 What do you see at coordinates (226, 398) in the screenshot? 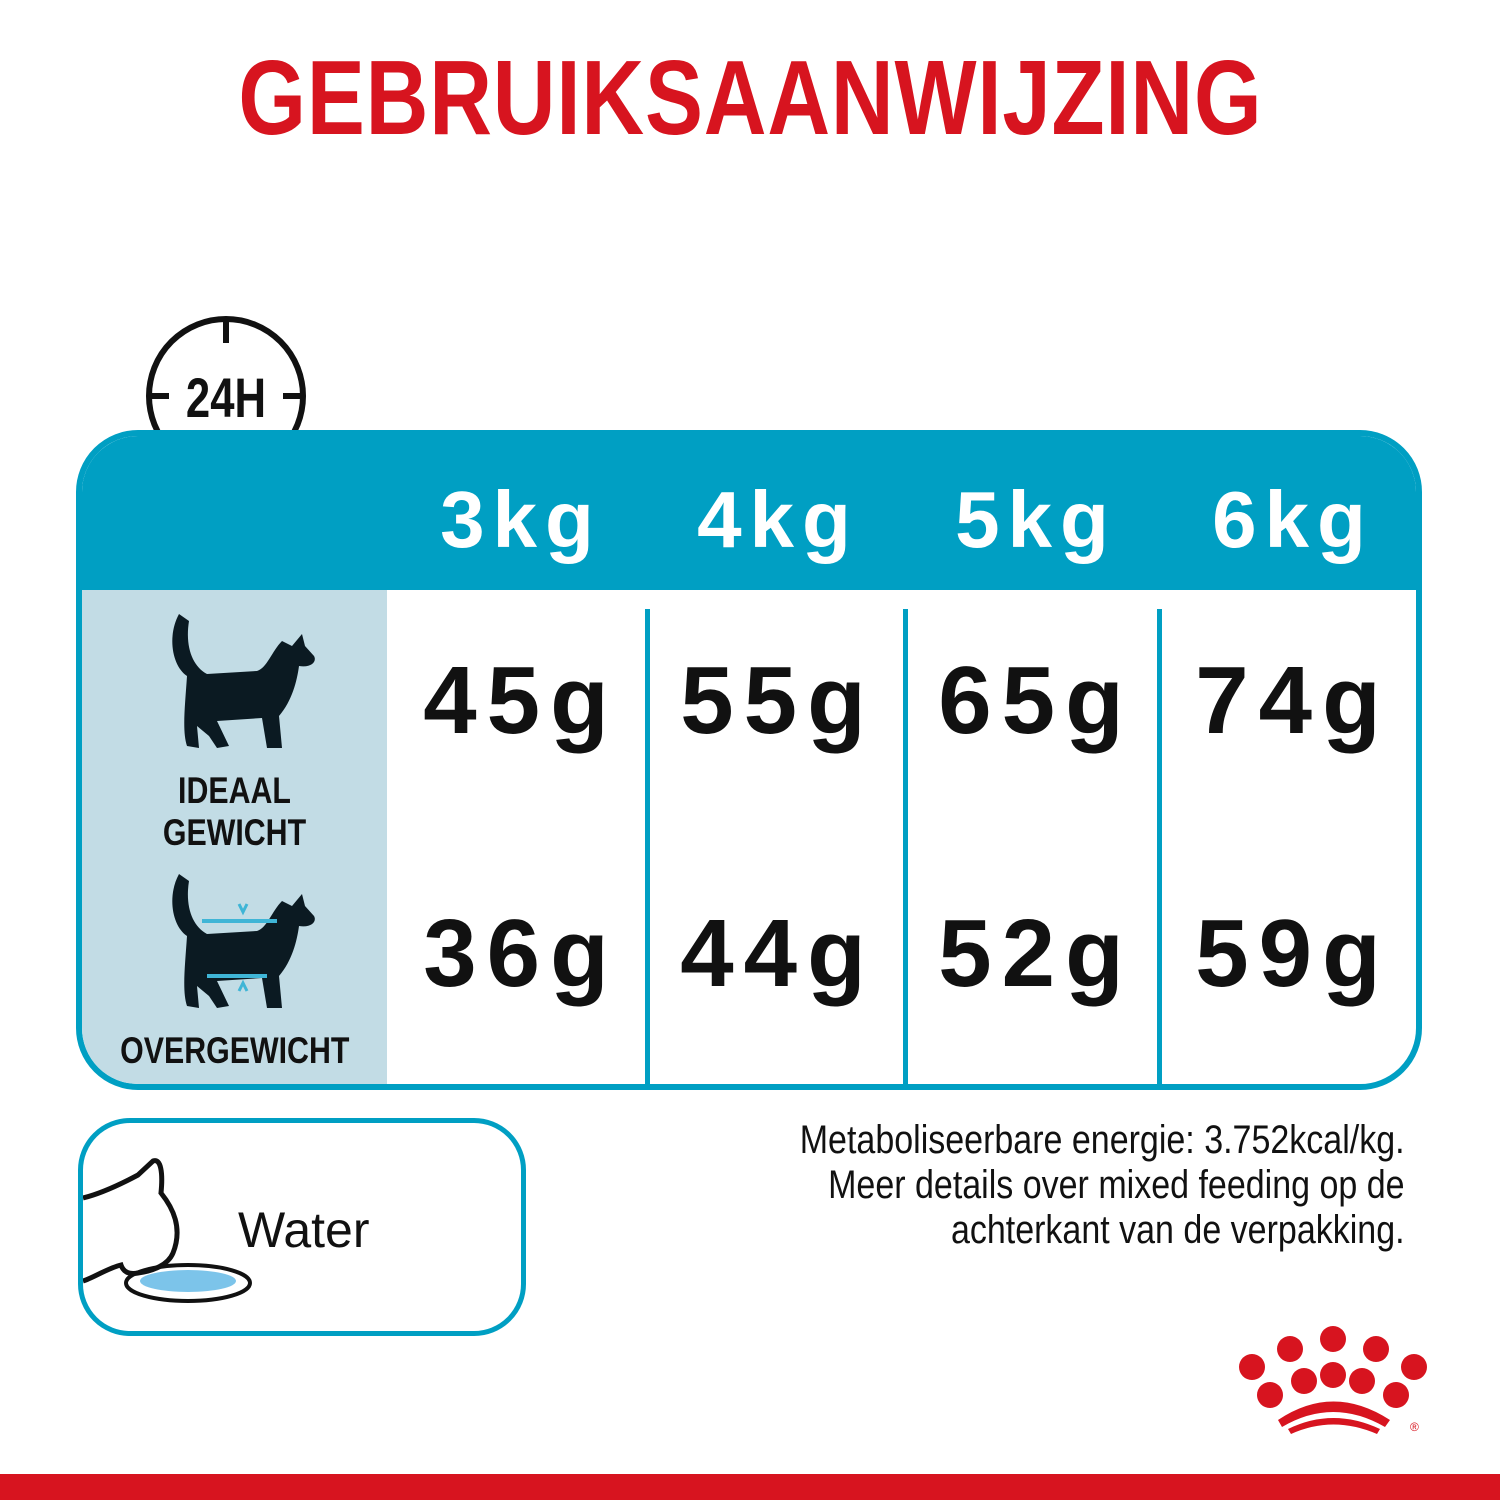
I see `clock-label: 24H` at bounding box center [226, 398].